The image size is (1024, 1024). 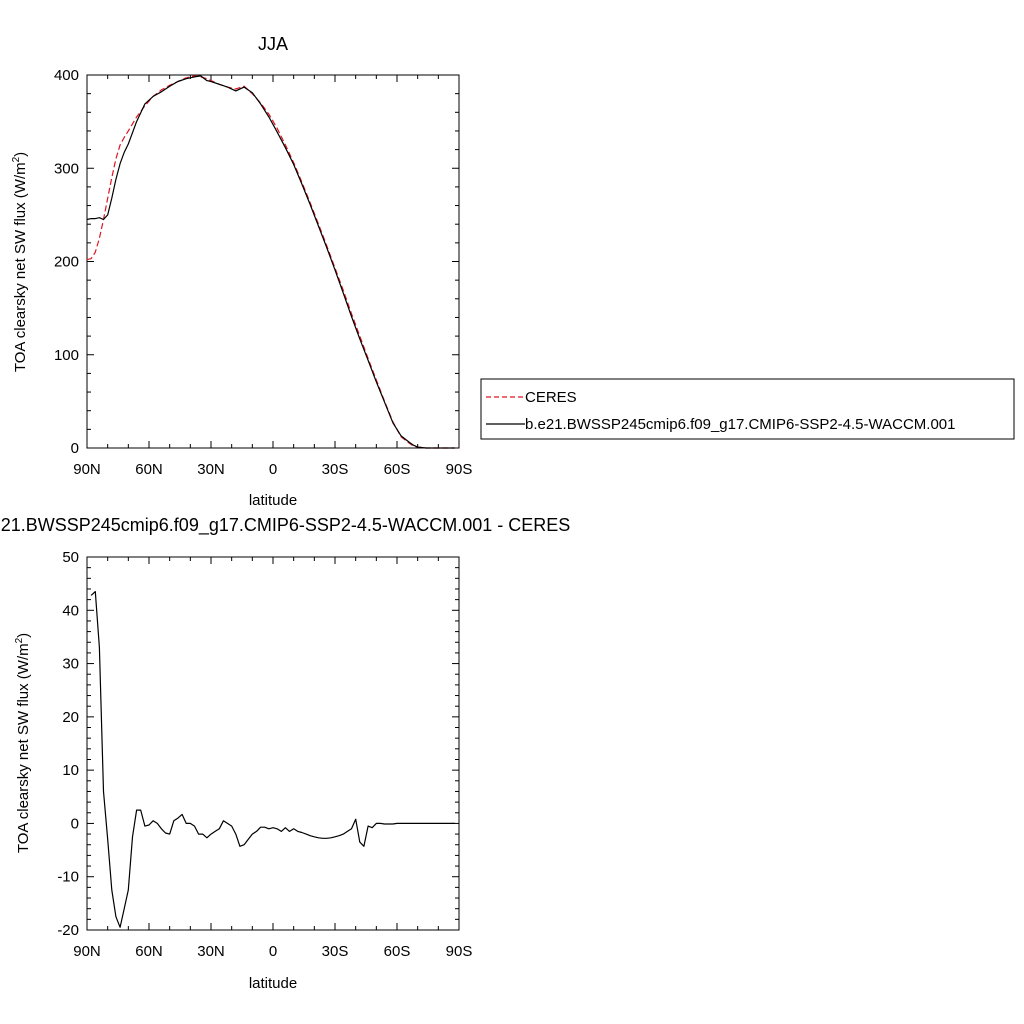 What do you see at coordinates (551, 397) in the screenshot?
I see `legend-label-ceres: CERES` at bounding box center [551, 397].